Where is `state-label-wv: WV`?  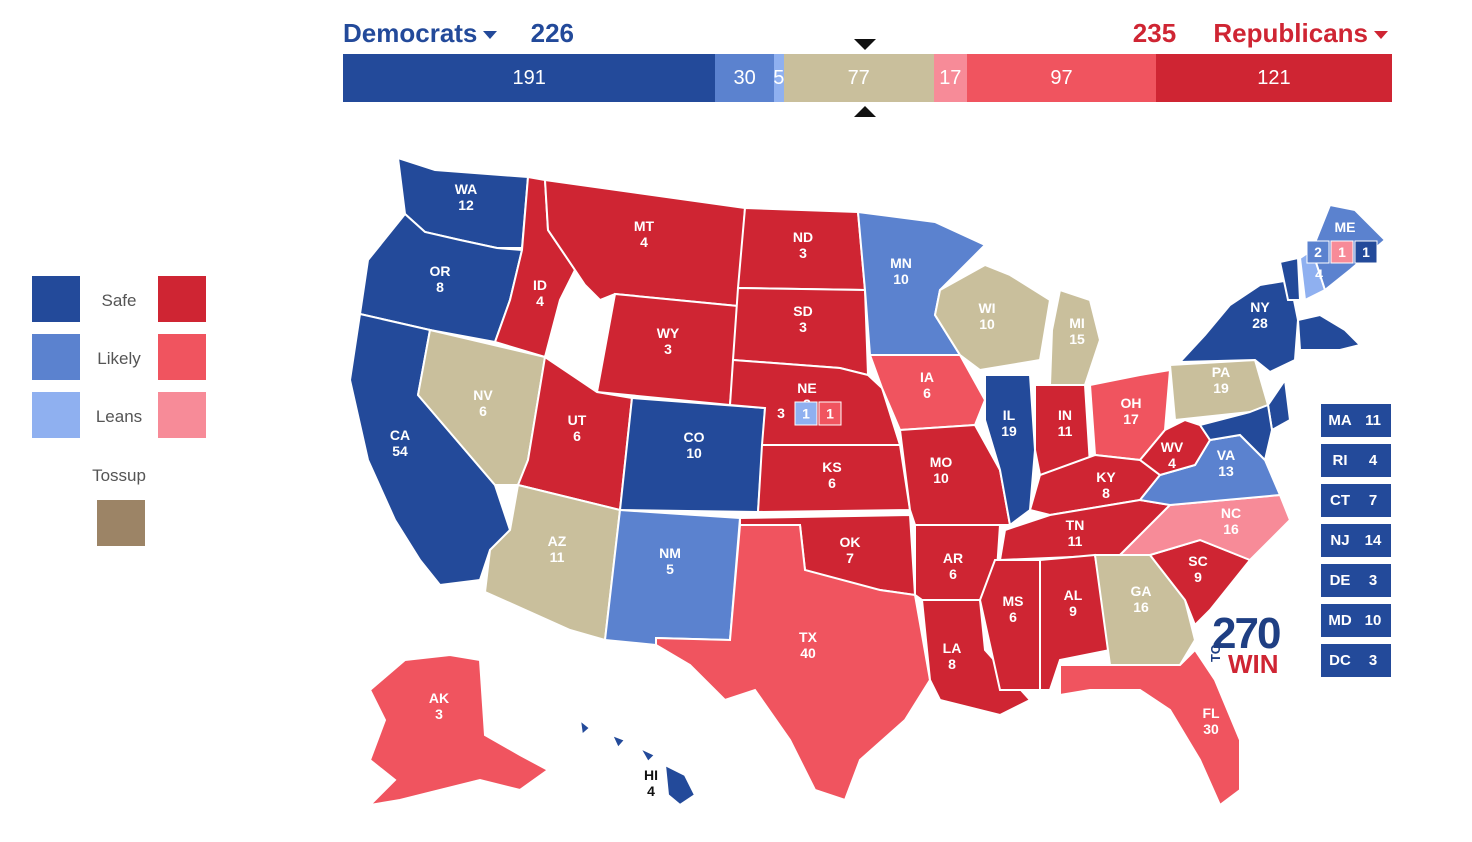
state-label-wv: WV is located at coordinates (1172, 447).